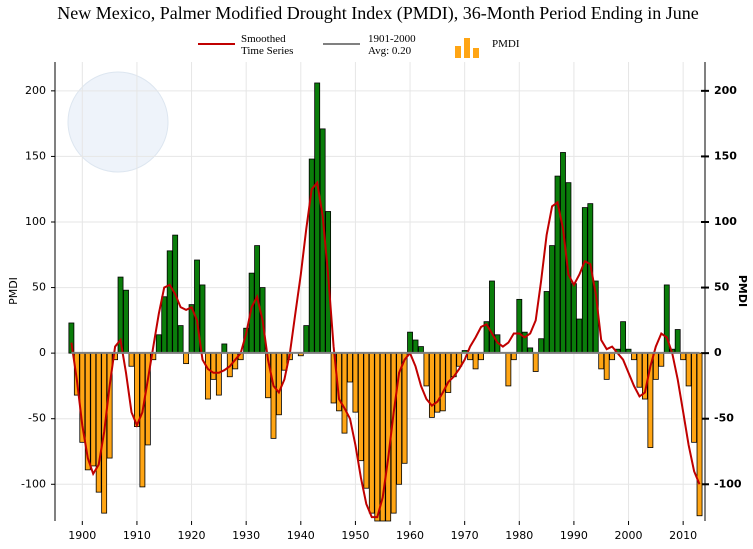 The image size is (753, 549). Describe the element at coordinates (722, 287) in the screenshot. I see `y2-tick-label: 50` at that location.